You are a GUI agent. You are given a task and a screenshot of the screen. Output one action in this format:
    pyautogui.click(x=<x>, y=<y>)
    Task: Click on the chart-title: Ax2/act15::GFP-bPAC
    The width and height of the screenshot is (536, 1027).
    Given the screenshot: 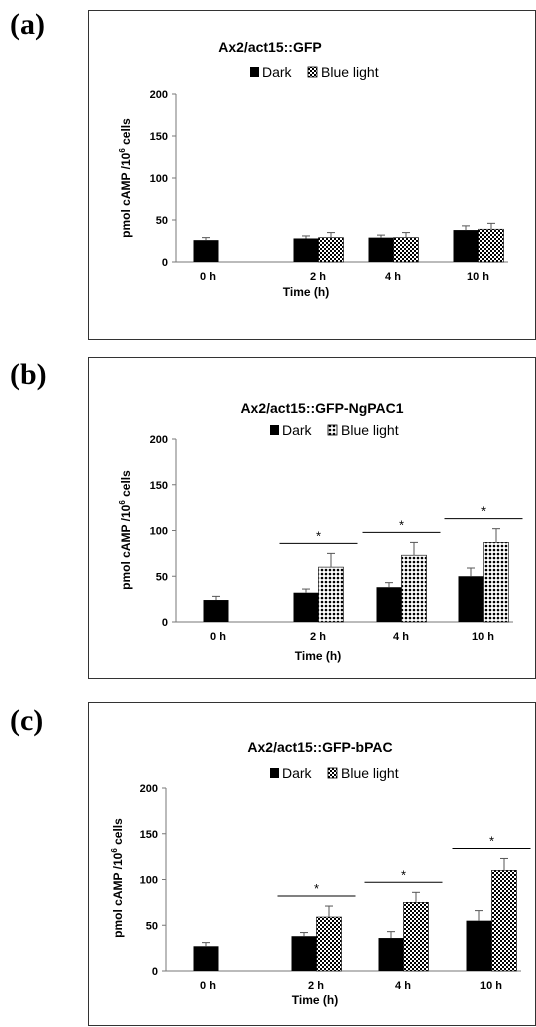 What is the action you would take?
    pyautogui.click(x=319, y=747)
    